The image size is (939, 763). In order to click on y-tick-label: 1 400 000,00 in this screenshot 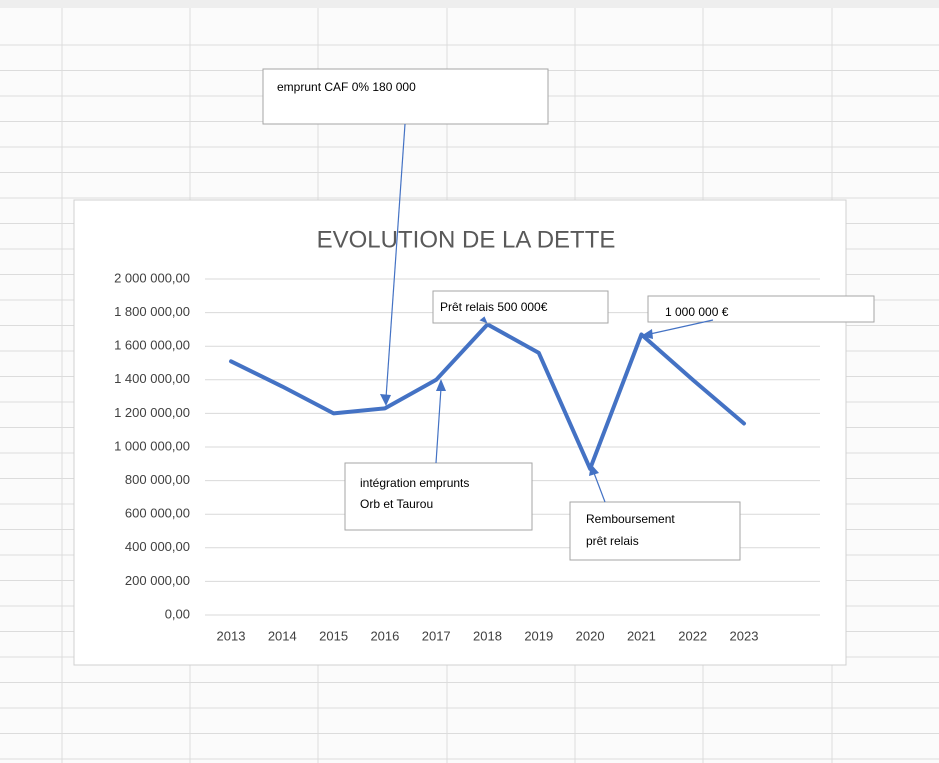, I will do `click(152, 378)`.